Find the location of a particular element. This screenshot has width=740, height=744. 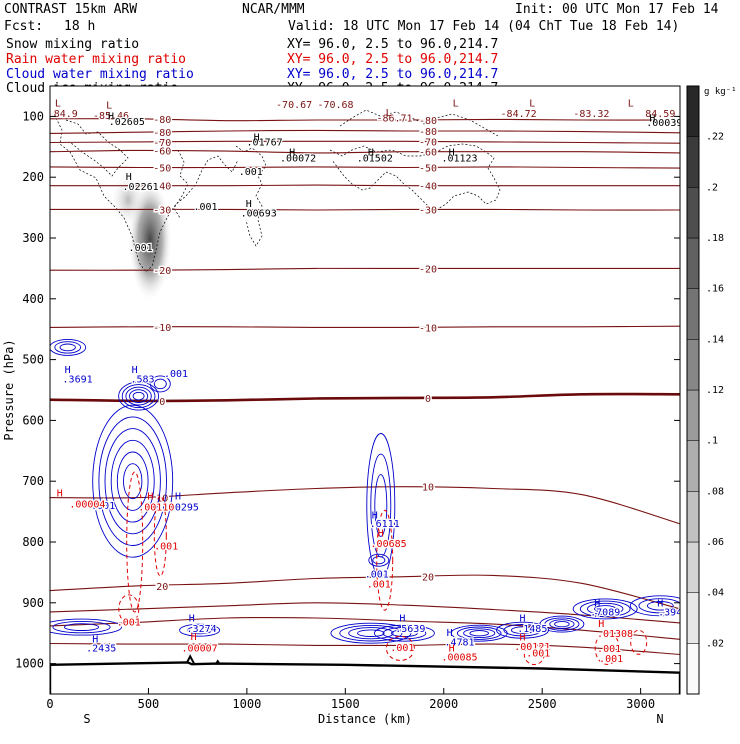

y-tick-label-400: 400 is located at coordinates (33, 299).